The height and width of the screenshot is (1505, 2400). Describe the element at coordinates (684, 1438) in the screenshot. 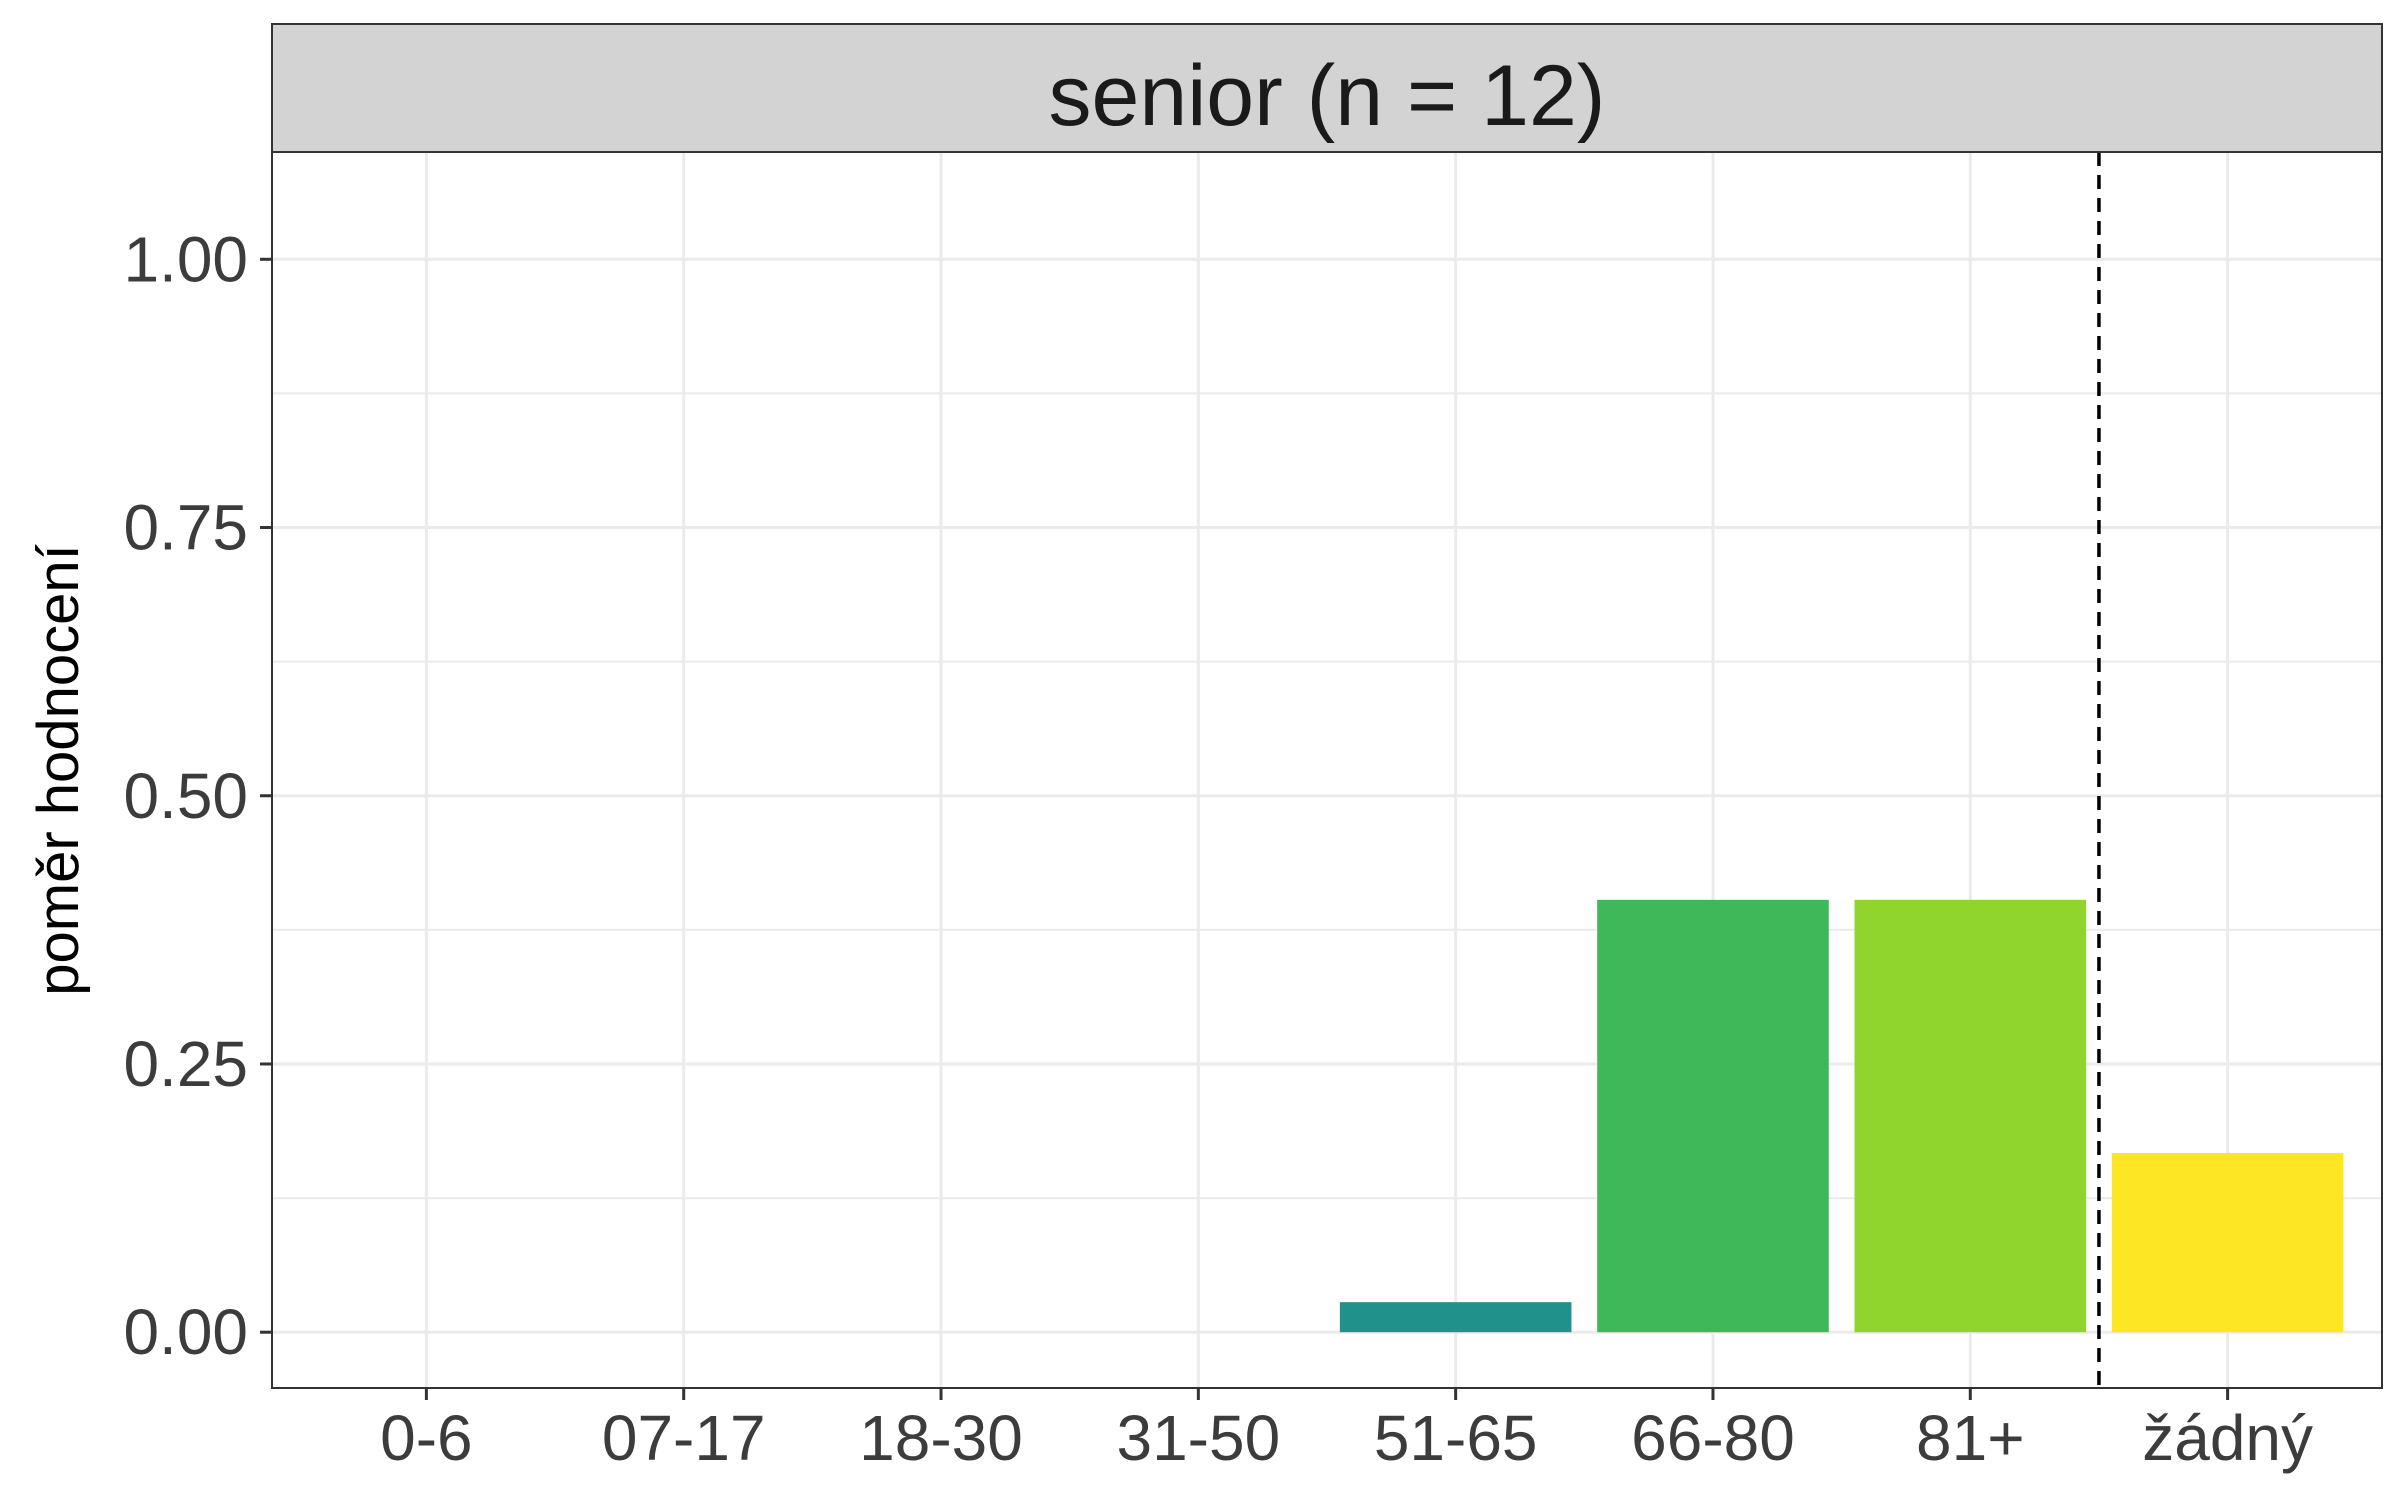

I see `x-tick-label: 07-17` at that location.